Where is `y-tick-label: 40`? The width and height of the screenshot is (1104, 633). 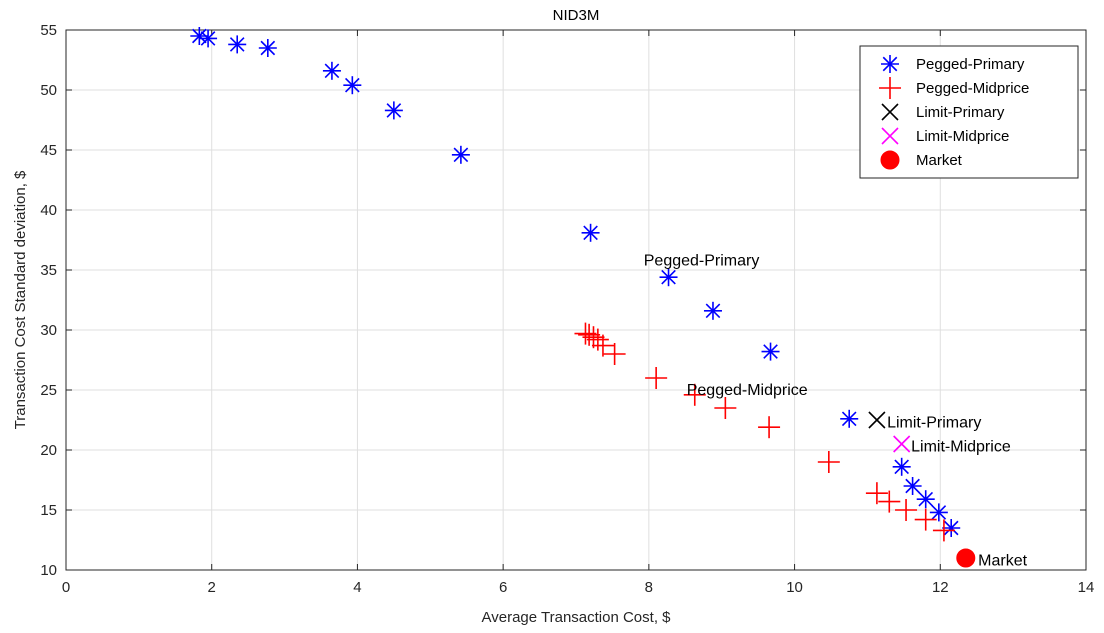 y-tick-label: 40 is located at coordinates (48, 210).